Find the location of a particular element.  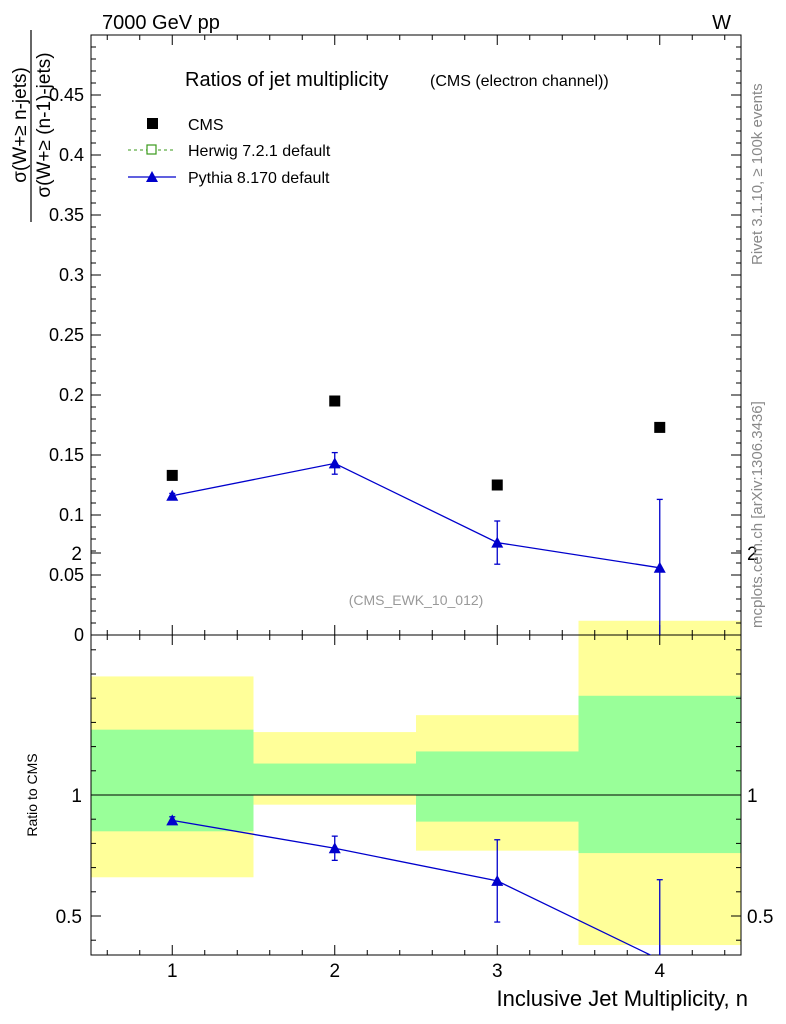

main-ytick-label: 0.1 is located at coordinates (71, 515).